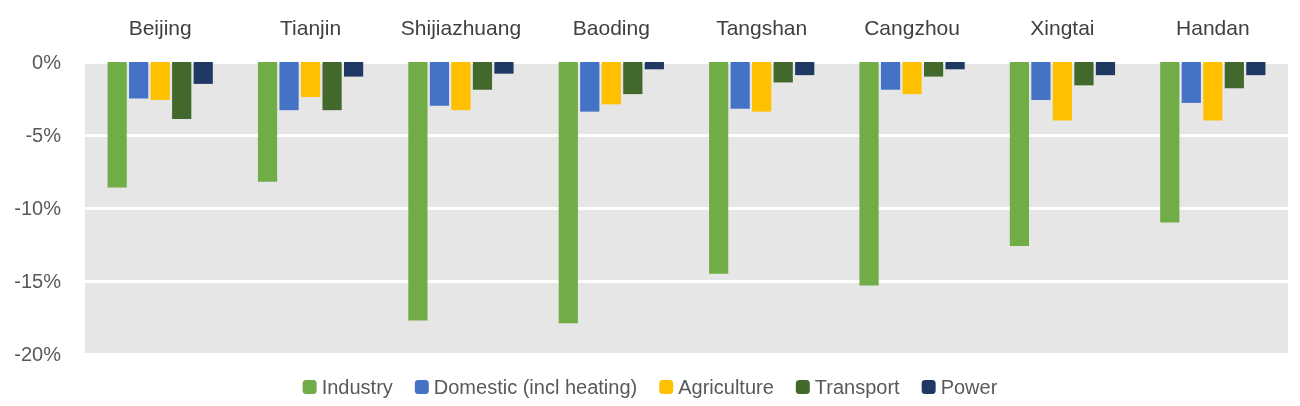  I want to click on y-tick-label: 0%, so click(47, 62).